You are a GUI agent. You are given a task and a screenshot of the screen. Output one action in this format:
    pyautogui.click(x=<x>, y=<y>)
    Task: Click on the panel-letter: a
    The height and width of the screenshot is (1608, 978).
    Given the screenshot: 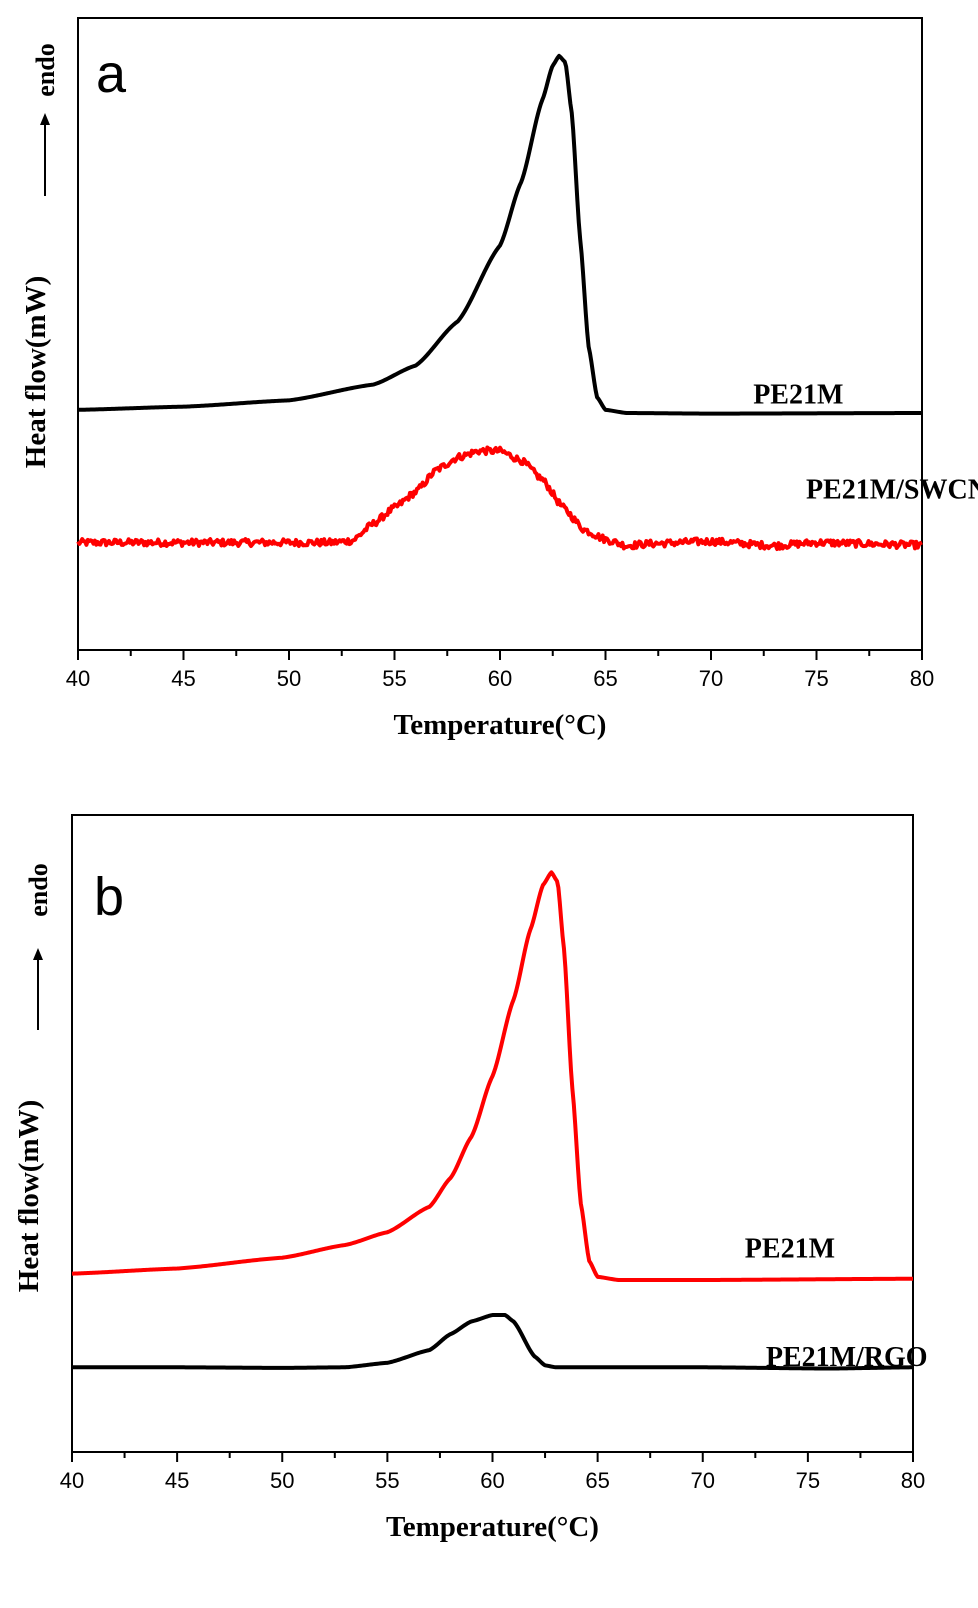 What is the action you would take?
    pyautogui.click(x=111, y=74)
    